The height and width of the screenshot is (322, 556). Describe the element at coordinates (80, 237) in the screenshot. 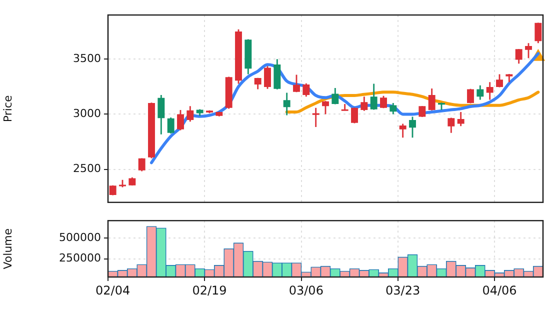

I see `y-tick-label: 500000` at that location.